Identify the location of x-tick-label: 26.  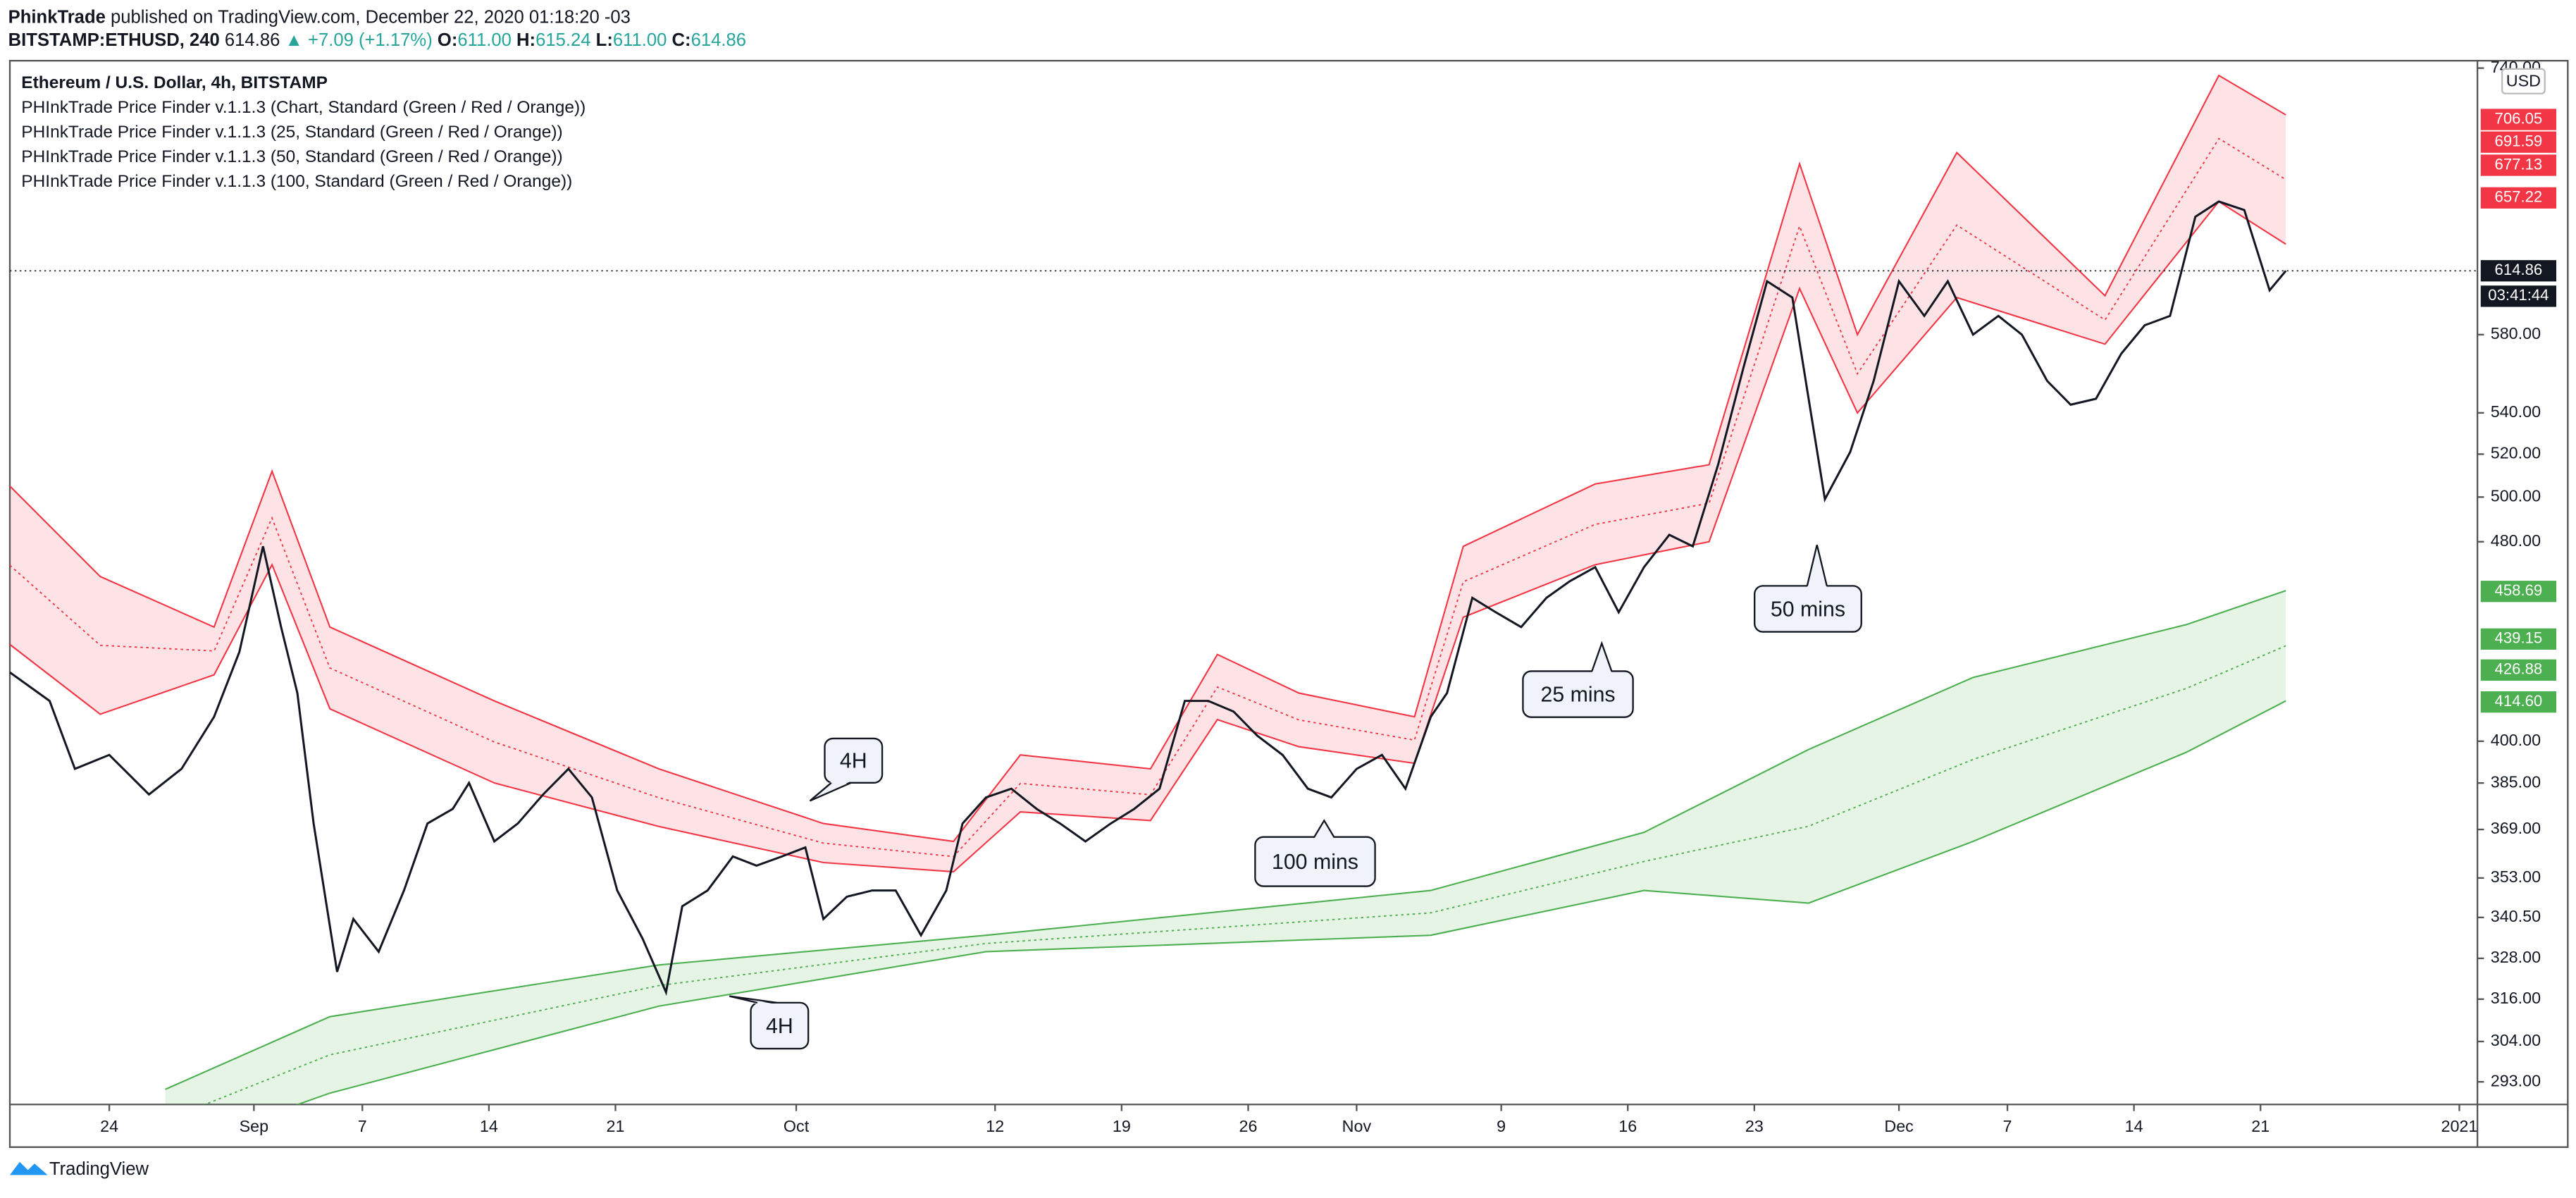
(1248, 1126).